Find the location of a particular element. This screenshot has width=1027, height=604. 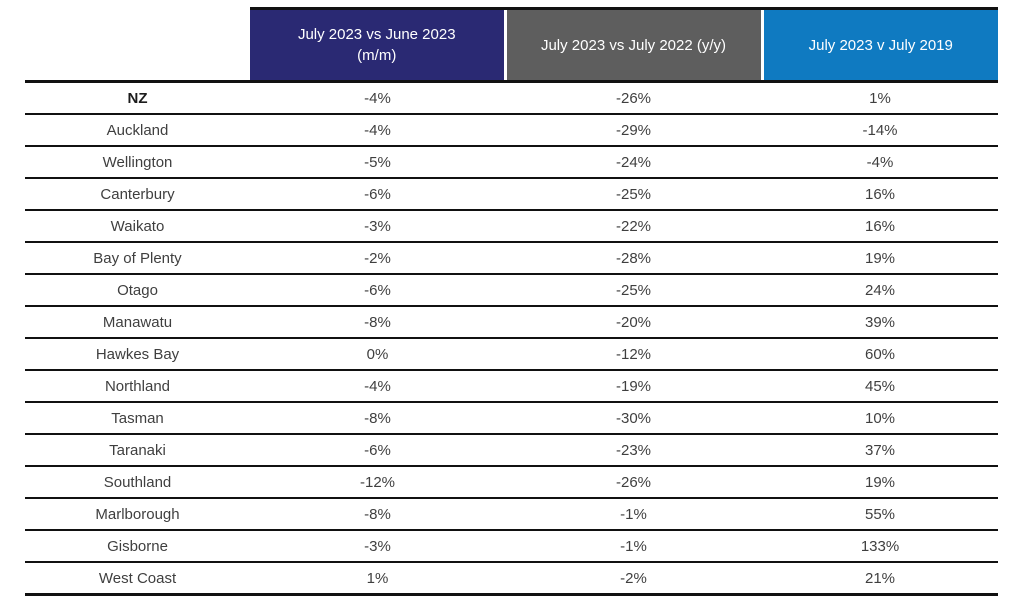

header-v2019: July 2023 v July 2019 is located at coordinates (879, 45).